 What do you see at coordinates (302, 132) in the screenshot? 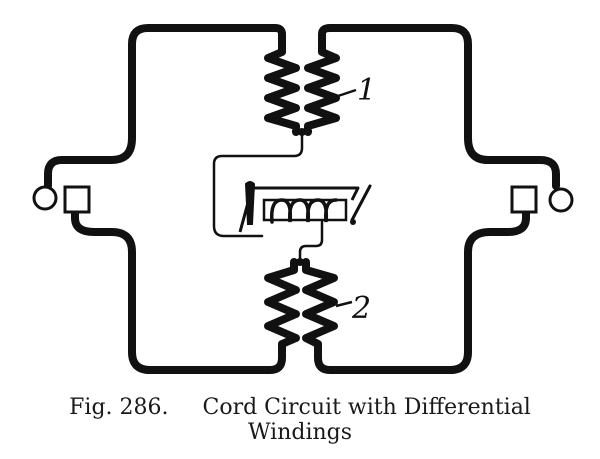
I see `coil-1-junction` at bounding box center [302, 132].